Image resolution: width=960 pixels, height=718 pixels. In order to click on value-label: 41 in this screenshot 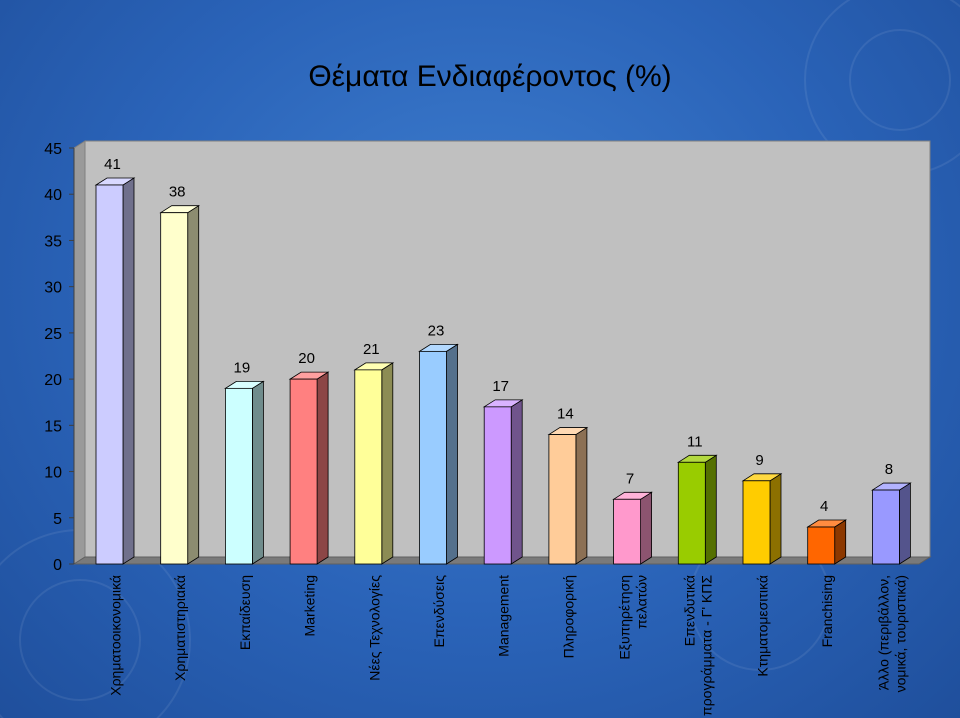, I will do `click(112, 164)`.